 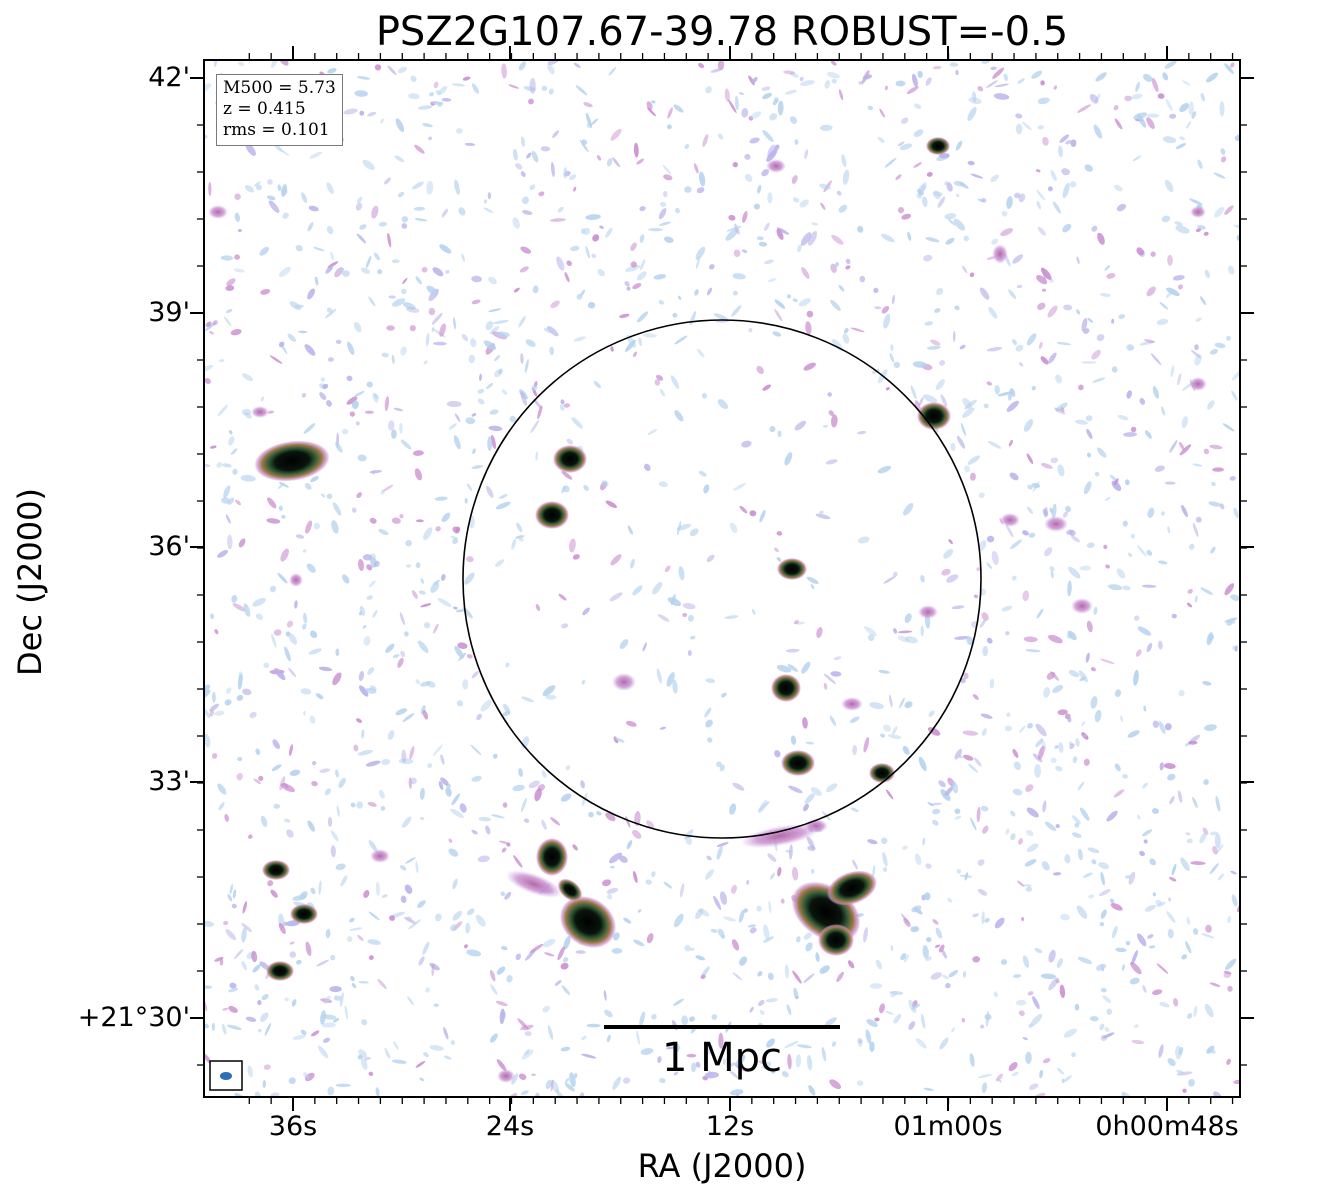 I want to click on radio-source, so click(x=570, y=890).